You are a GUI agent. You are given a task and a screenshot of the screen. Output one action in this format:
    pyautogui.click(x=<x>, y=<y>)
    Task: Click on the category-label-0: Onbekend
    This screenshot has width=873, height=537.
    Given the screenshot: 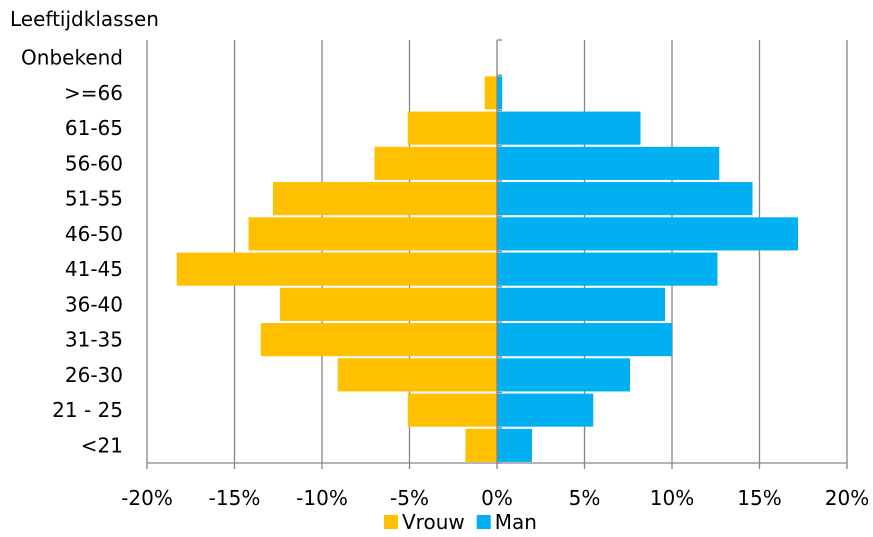 What is the action you would take?
    pyautogui.click(x=72, y=58)
    